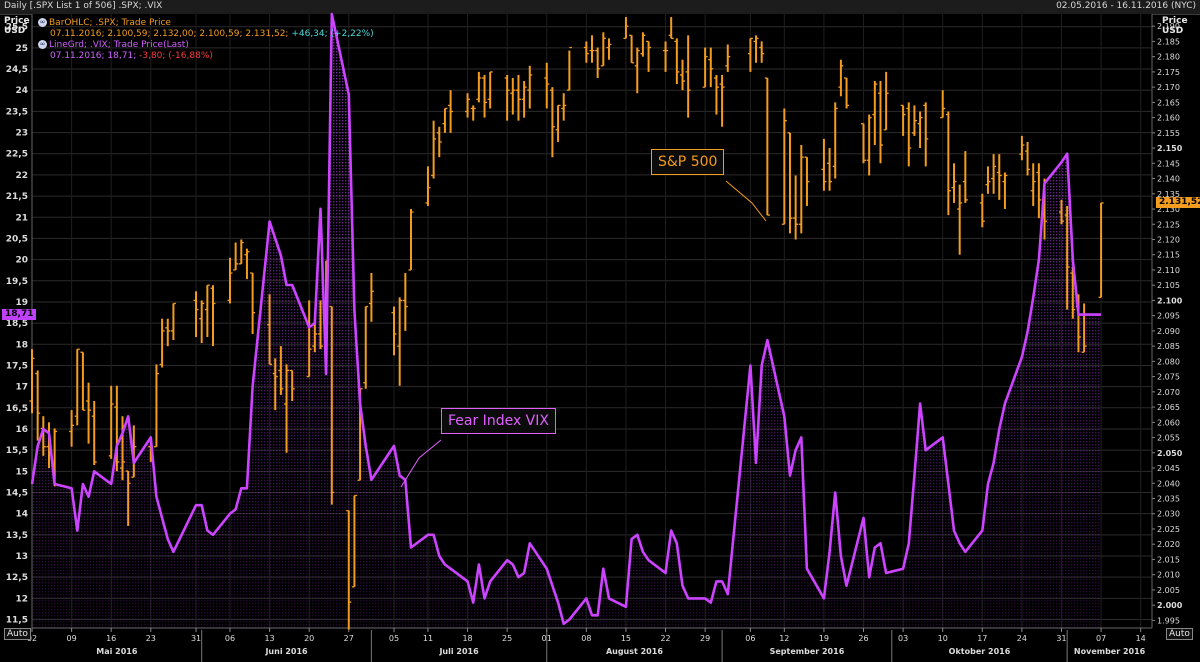 This screenshot has width=1200, height=662. What do you see at coordinates (688, 162) in the screenshot?
I see `spx-callout: S&P 500` at bounding box center [688, 162].